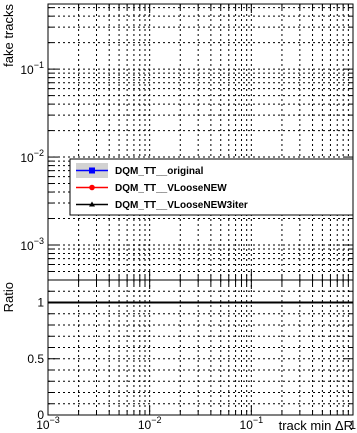 The height and width of the screenshot is (433, 357). Describe the element at coordinates (40, 415) in the screenshot. I see `bottom-y-tick-label: 0` at that location.